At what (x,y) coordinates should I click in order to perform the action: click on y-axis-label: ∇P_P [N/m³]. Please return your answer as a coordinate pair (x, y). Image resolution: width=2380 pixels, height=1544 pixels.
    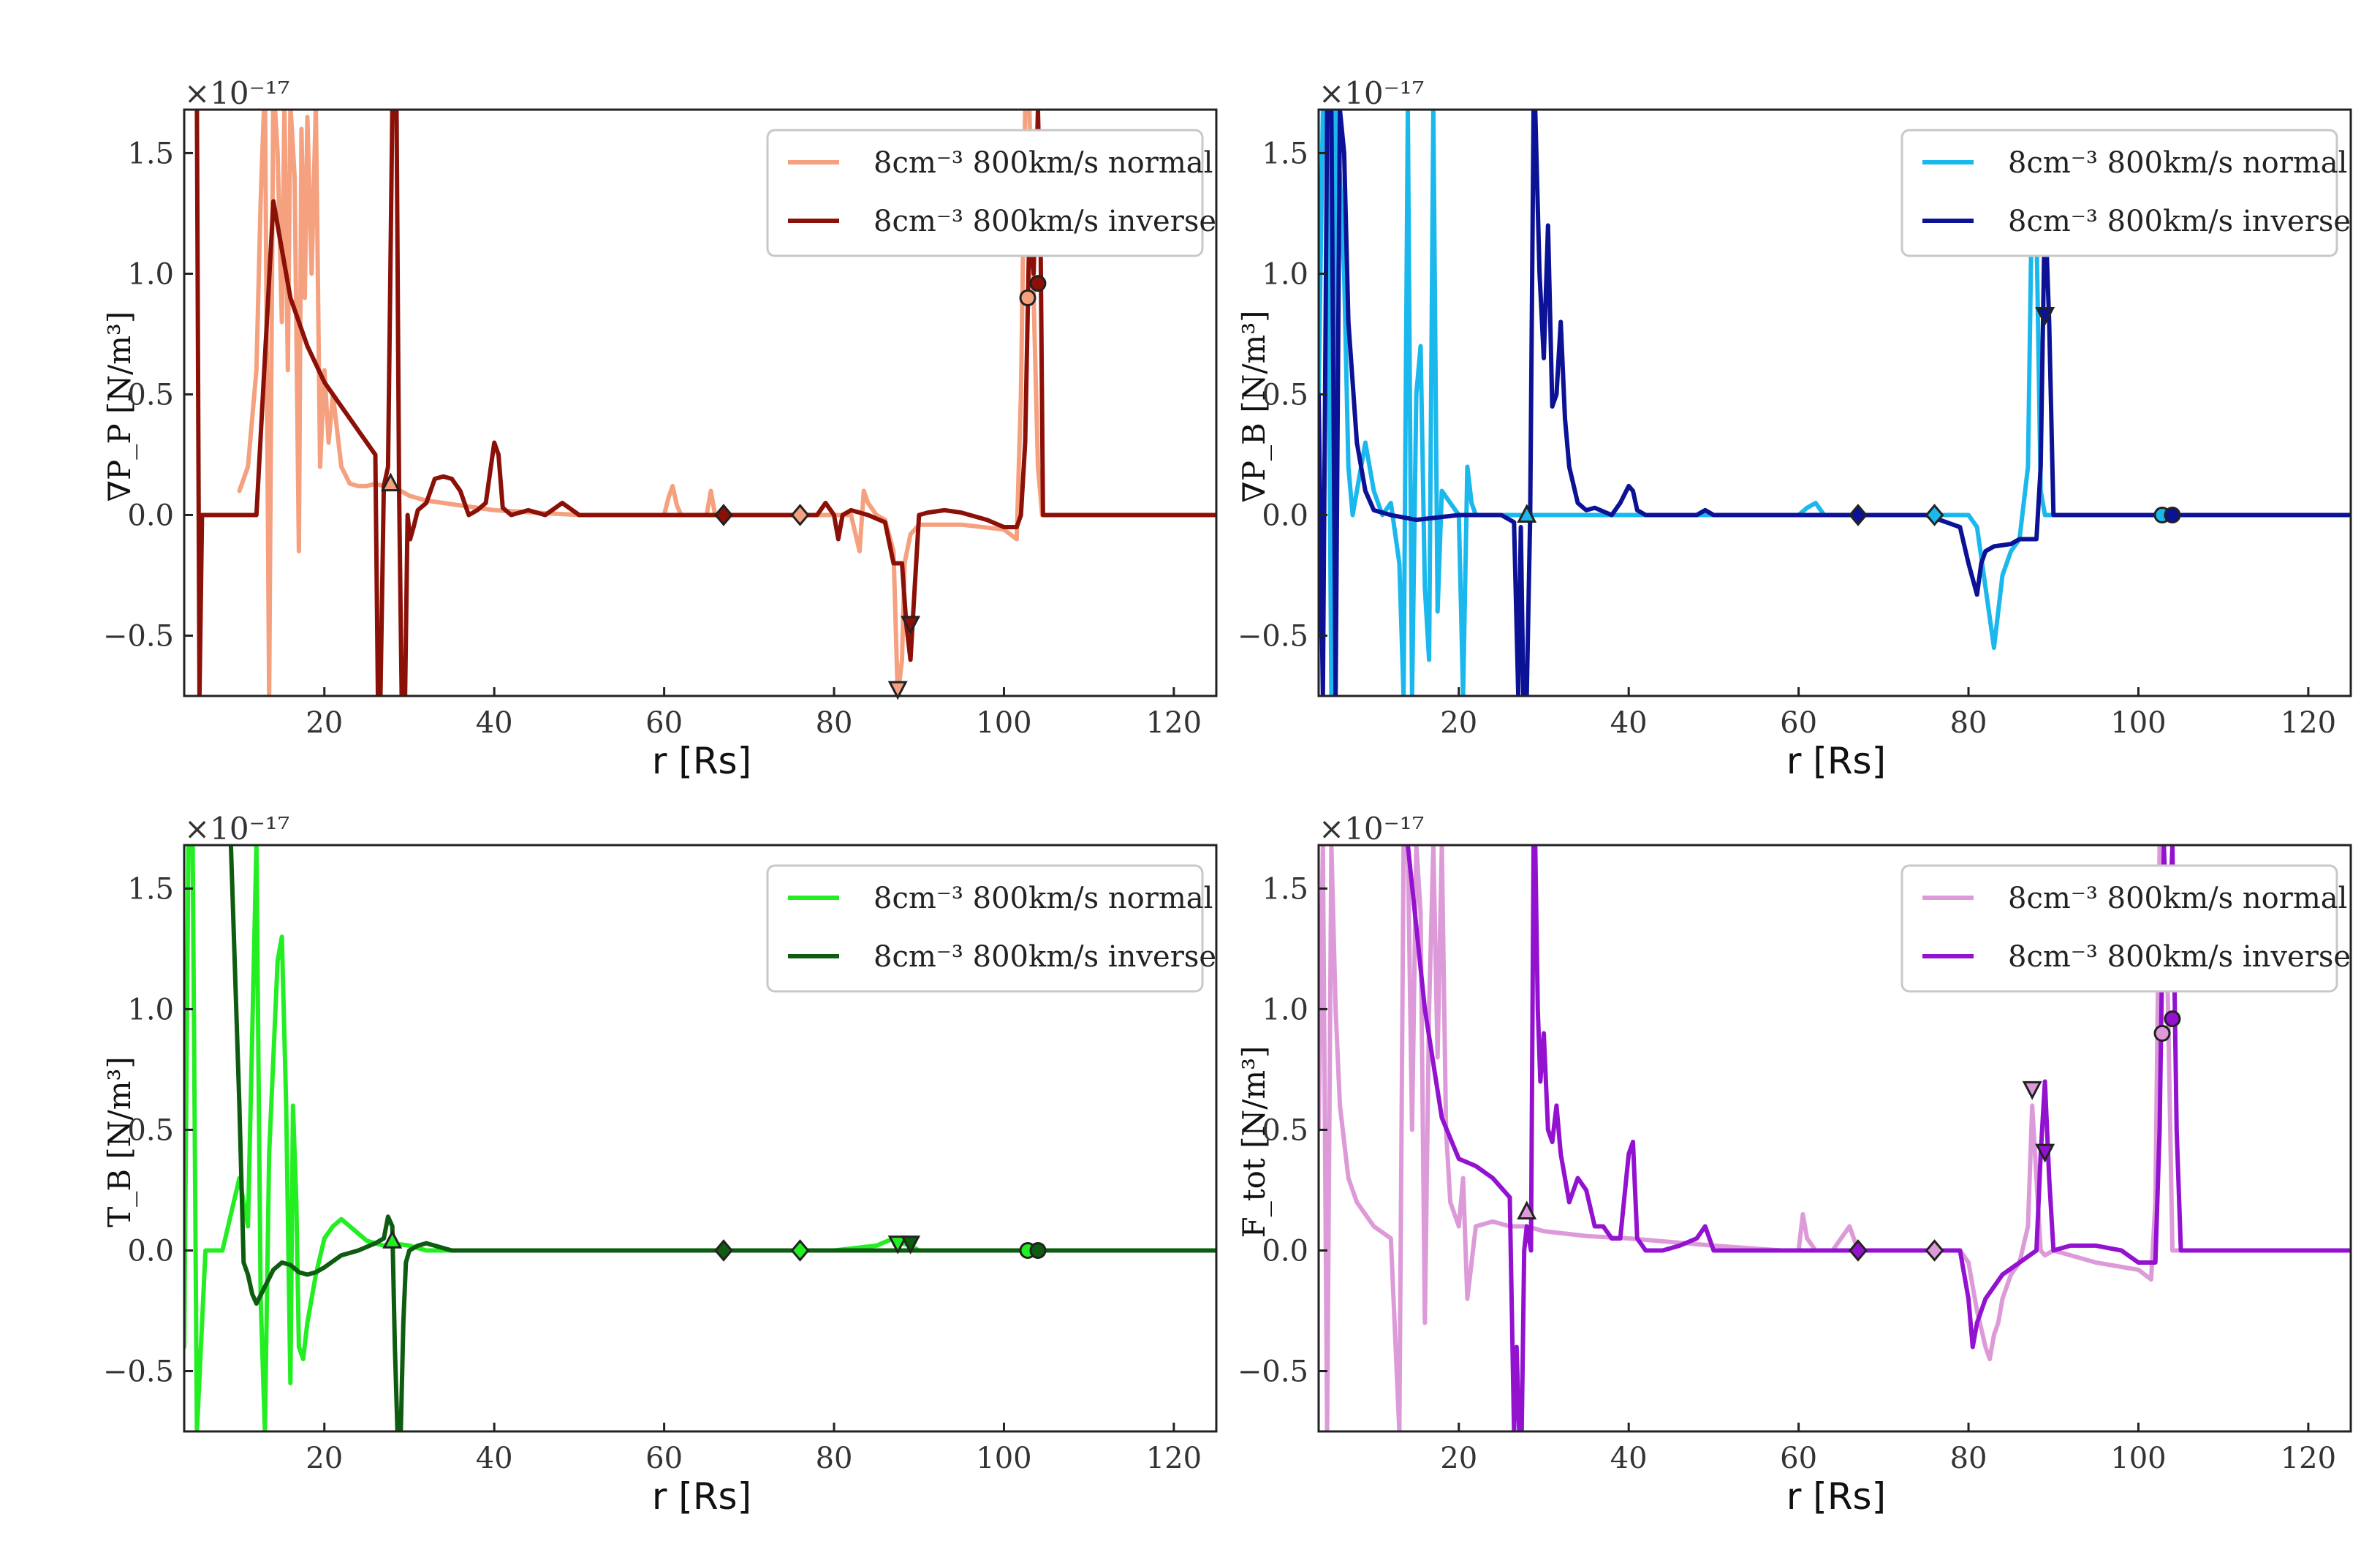
    Looking at the image, I should click on (119, 406).